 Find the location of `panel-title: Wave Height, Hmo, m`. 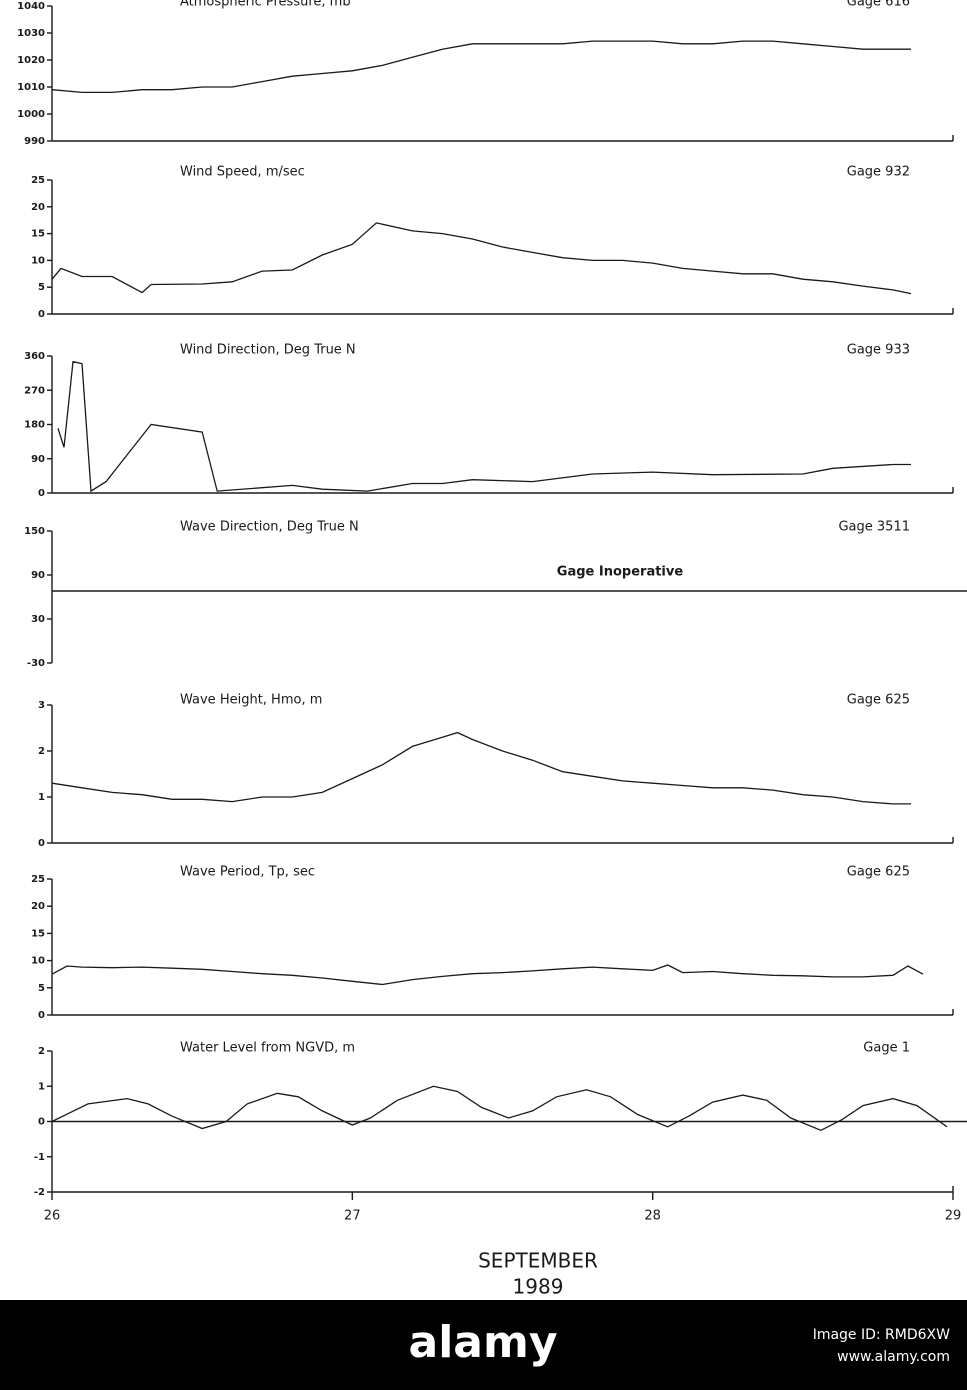

panel-title: Wave Height, Hmo, m is located at coordinates (251, 700).